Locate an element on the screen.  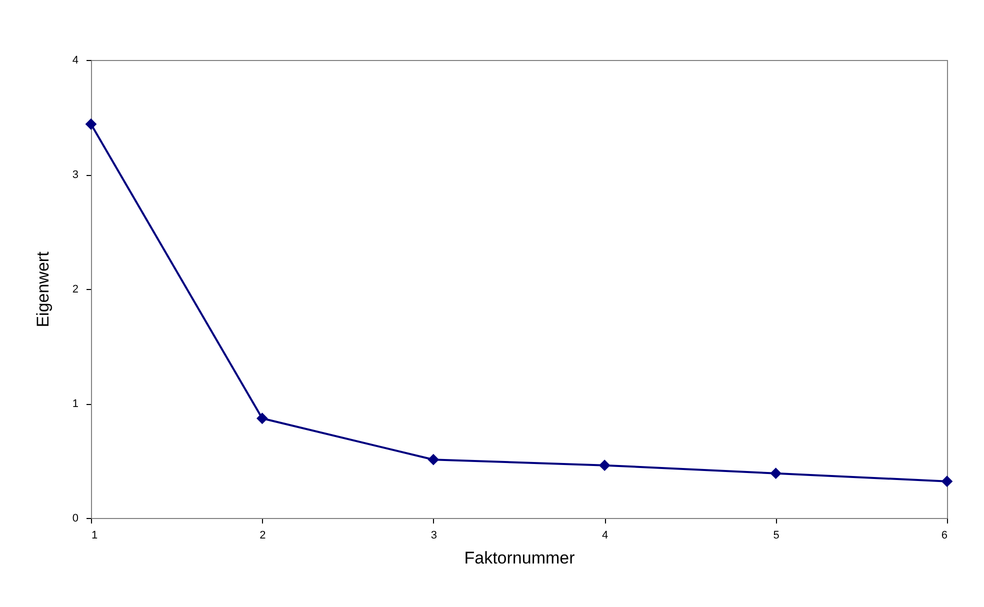
y-axis-title: Eigenwert is located at coordinates (42, 289).